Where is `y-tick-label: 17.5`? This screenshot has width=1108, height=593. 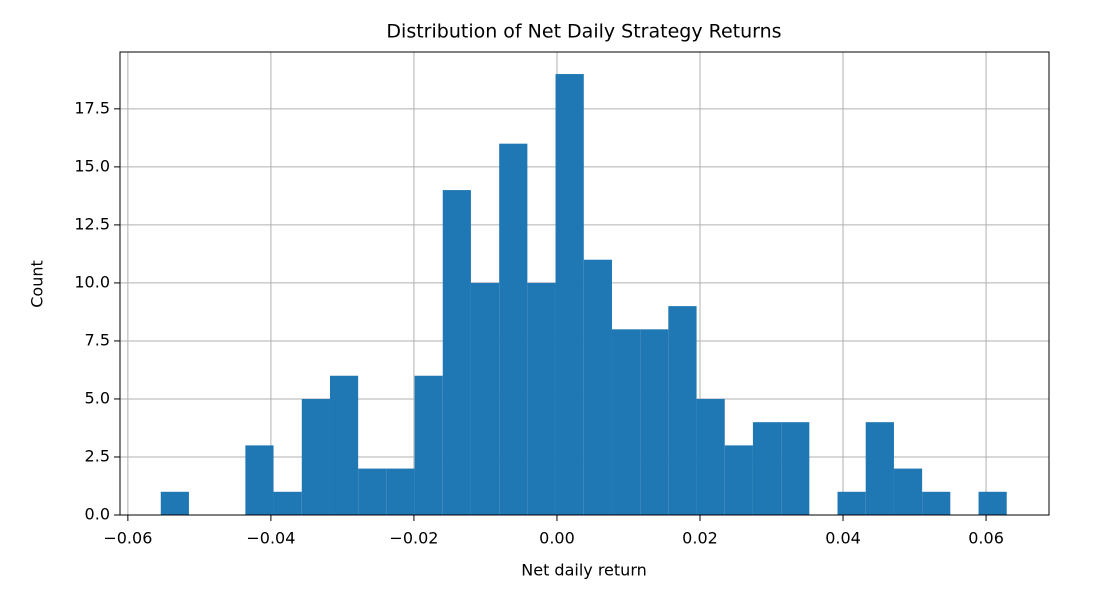
y-tick-label: 17.5 is located at coordinates (92, 107).